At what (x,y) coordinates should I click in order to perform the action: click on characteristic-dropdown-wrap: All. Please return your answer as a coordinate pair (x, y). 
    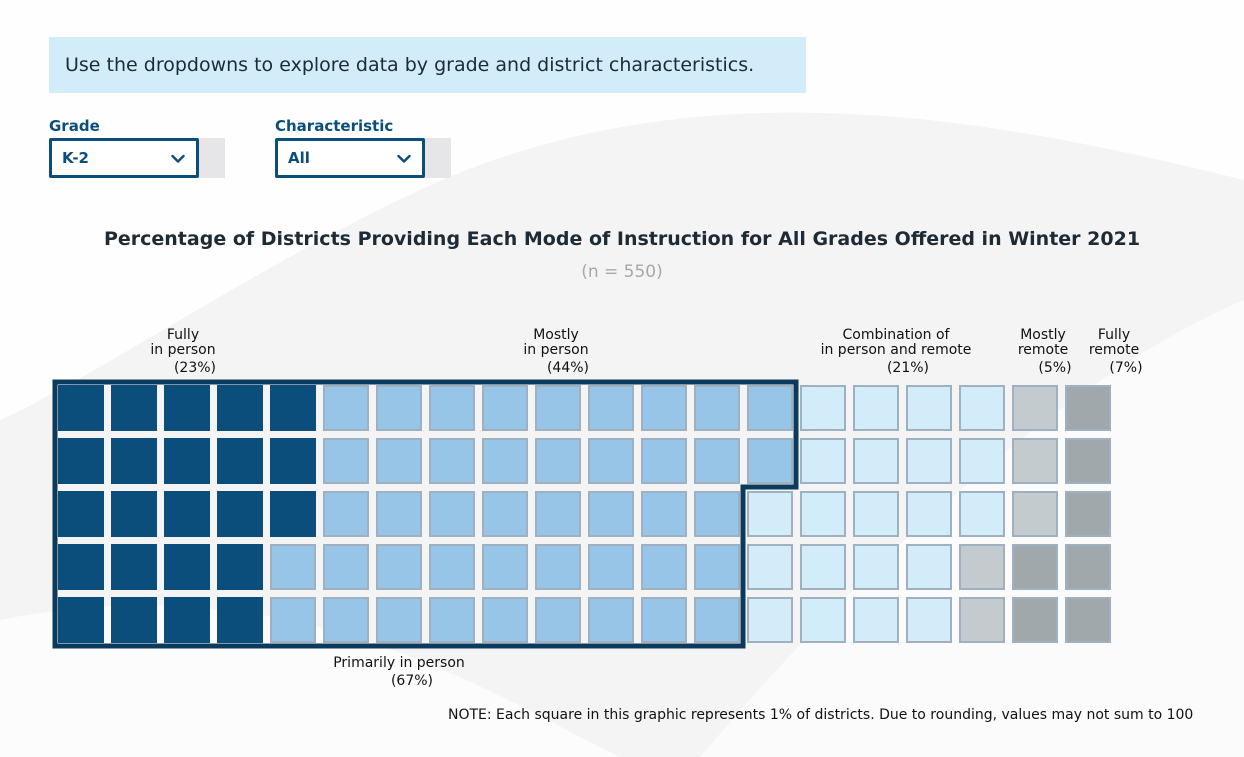
    Looking at the image, I should click on (363, 158).